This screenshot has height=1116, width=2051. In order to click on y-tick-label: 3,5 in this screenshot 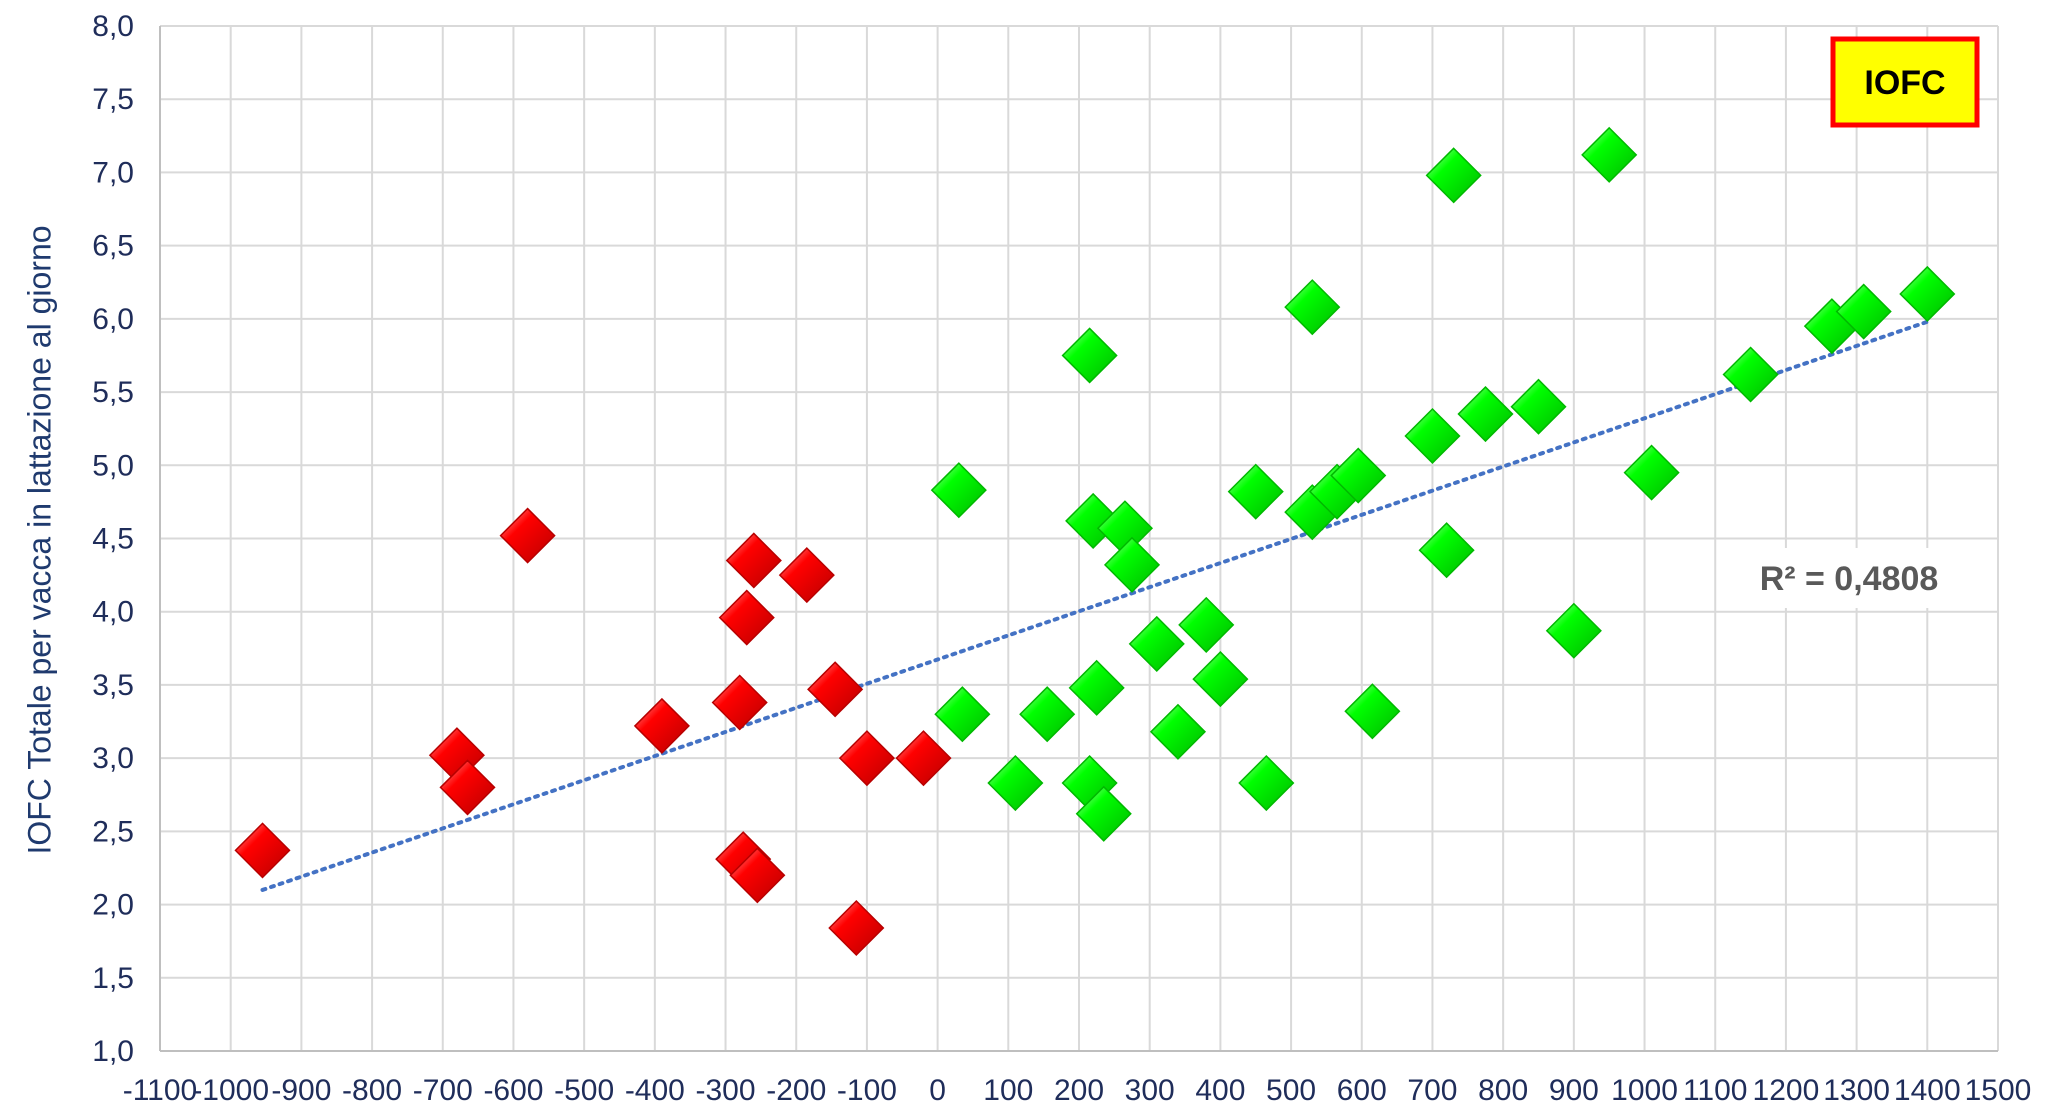, I will do `click(113, 685)`.